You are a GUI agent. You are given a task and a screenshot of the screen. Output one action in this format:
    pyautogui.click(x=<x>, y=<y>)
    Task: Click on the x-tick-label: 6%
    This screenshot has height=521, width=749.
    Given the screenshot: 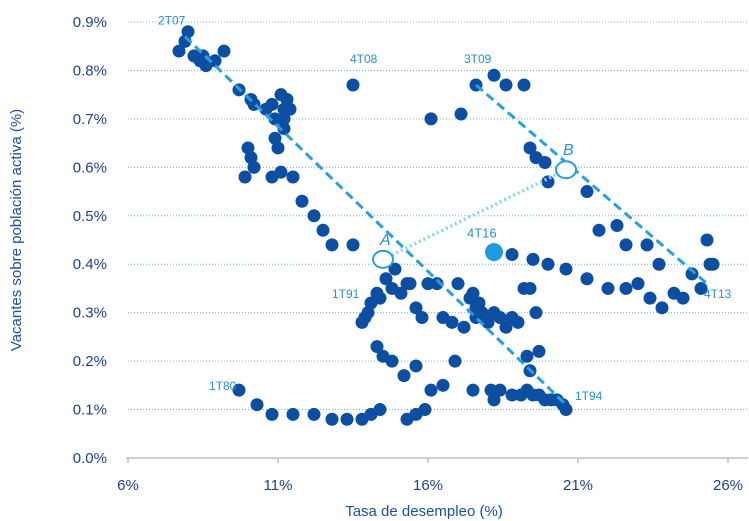 What is the action you would take?
    pyautogui.click(x=128, y=485)
    